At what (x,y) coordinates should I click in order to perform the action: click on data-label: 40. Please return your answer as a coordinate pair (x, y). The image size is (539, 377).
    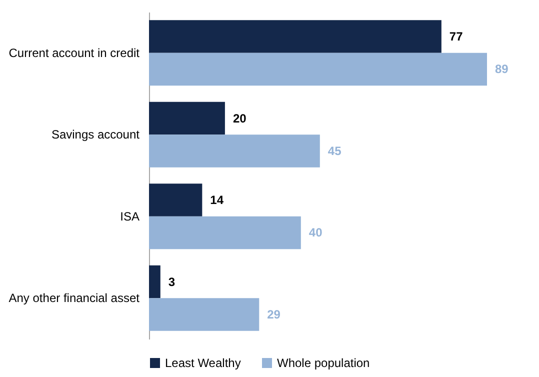
    Looking at the image, I should click on (315, 233).